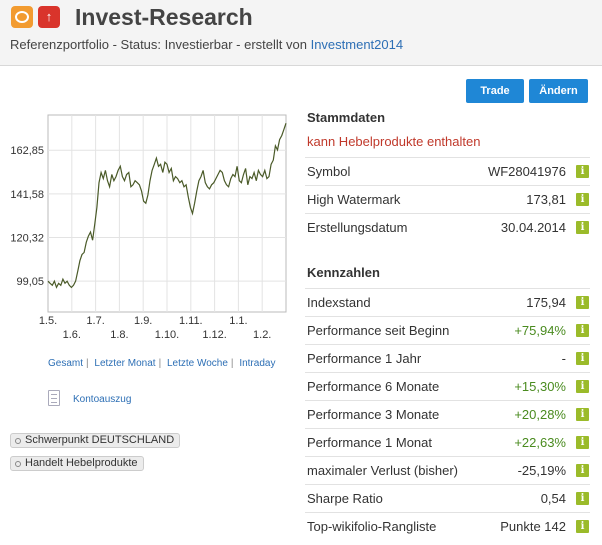  What do you see at coordinates (262, 335) in the screenshot?
I see `x-tick-label: 1.2.` at bounding box center [262, 335].